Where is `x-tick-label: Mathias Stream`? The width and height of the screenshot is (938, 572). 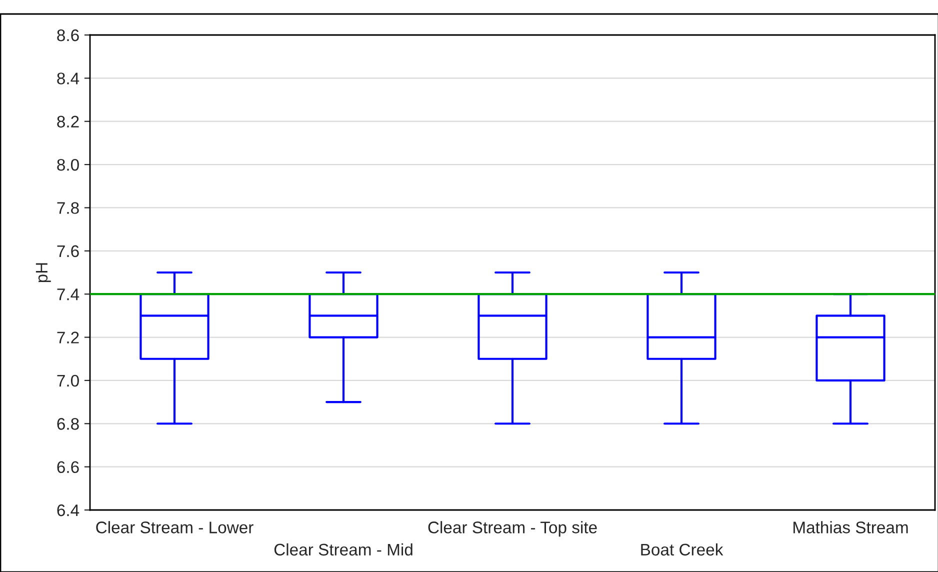 x-tick-label: Mathias Stream is located at coordinates (851, 527).